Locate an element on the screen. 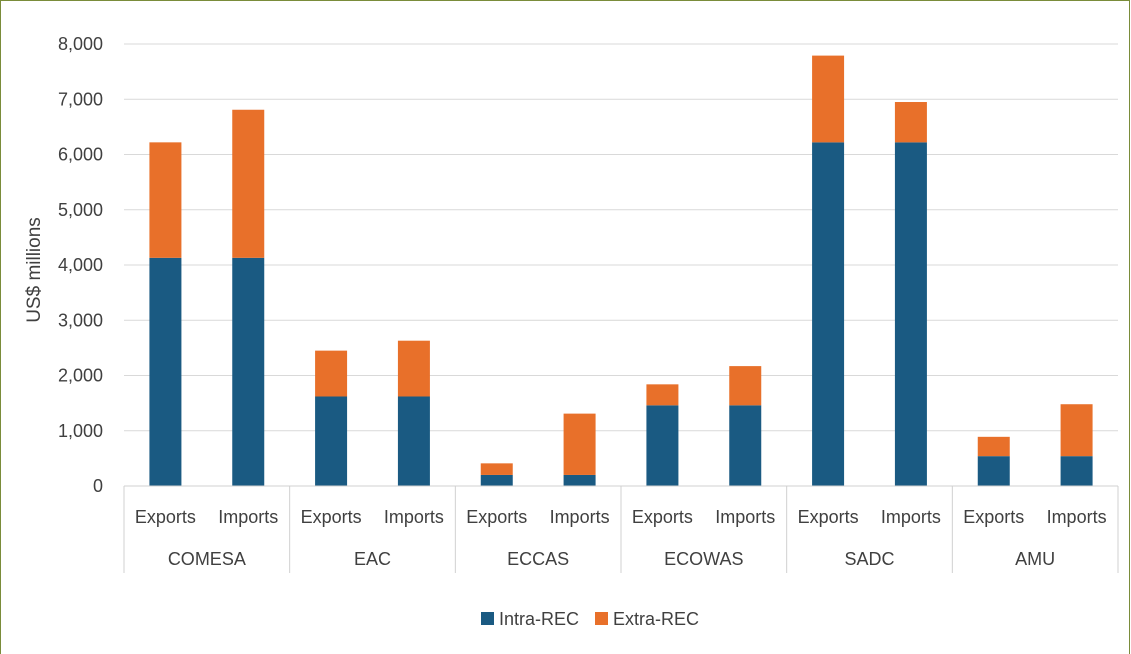 This screenshot has width=1131, height=654. x-group-label: ECOWAS is located at coordinates (703, 559).